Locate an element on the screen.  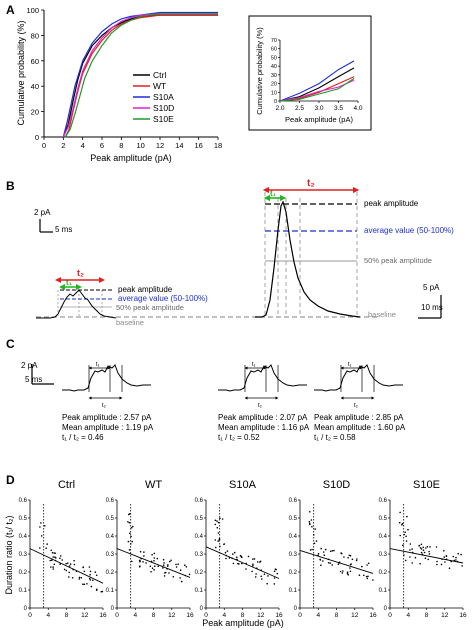
a-inset-series-line is located at coordinates (317, 81).